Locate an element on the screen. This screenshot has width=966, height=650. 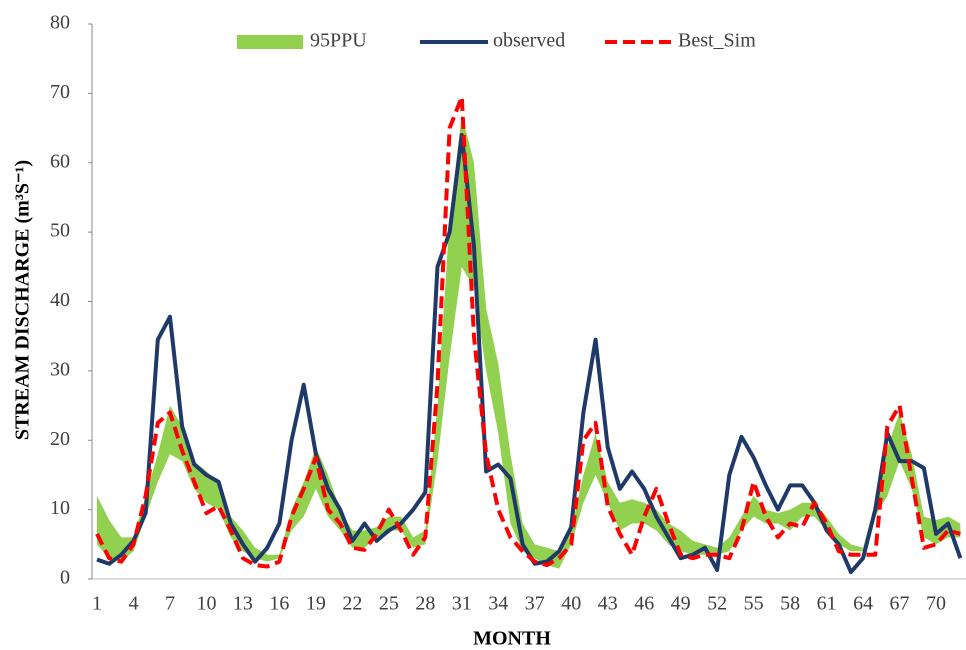
legend-label: 95PPU is located at coordinates (338, 41).